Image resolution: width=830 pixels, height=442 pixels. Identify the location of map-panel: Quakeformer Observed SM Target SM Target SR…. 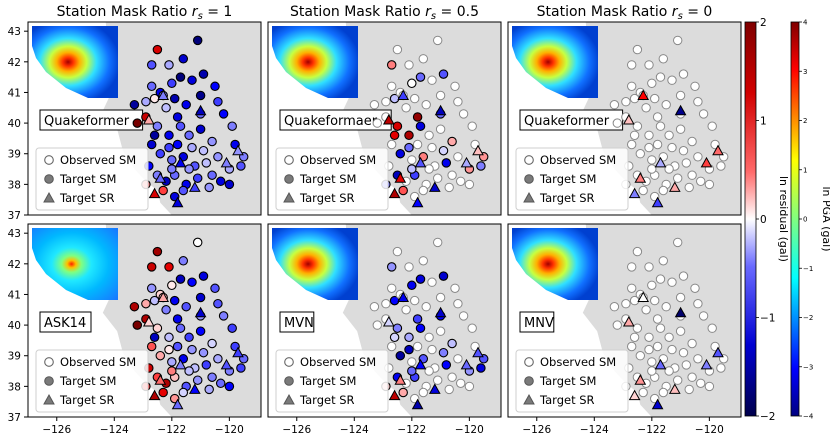
(135, 121).